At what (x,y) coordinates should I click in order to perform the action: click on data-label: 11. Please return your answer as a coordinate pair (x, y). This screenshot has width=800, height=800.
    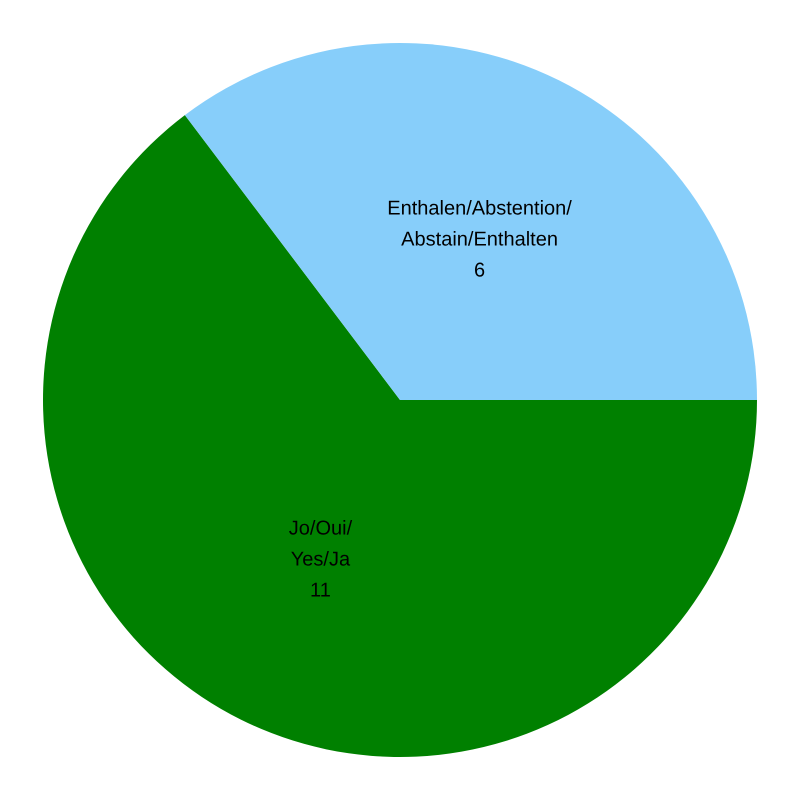
    Looking at the image, I should click on (320, 590).